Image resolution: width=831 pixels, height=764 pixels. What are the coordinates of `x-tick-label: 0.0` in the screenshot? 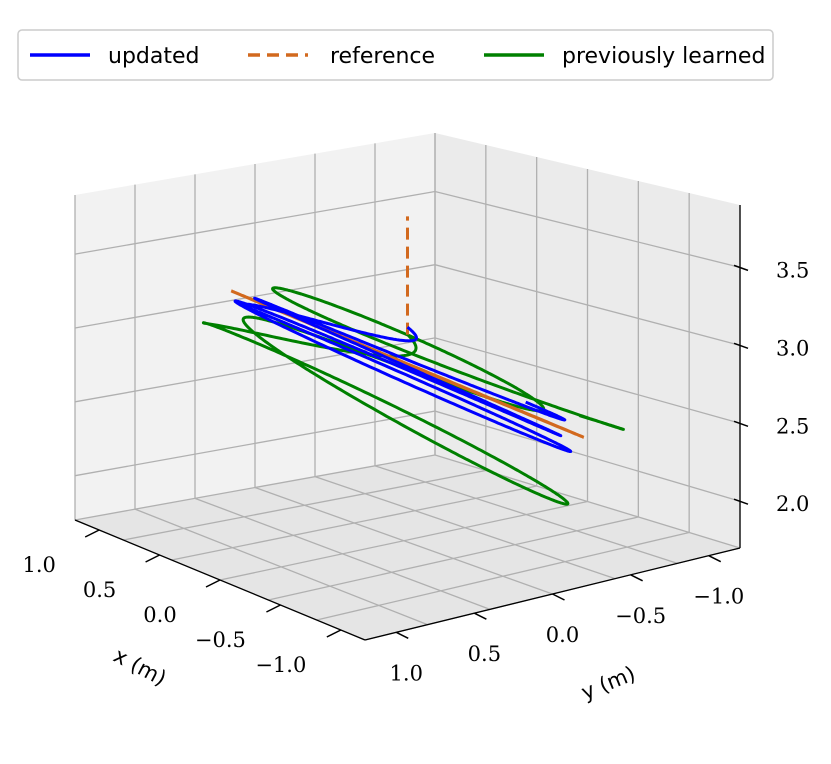 It's located at (159, 615).